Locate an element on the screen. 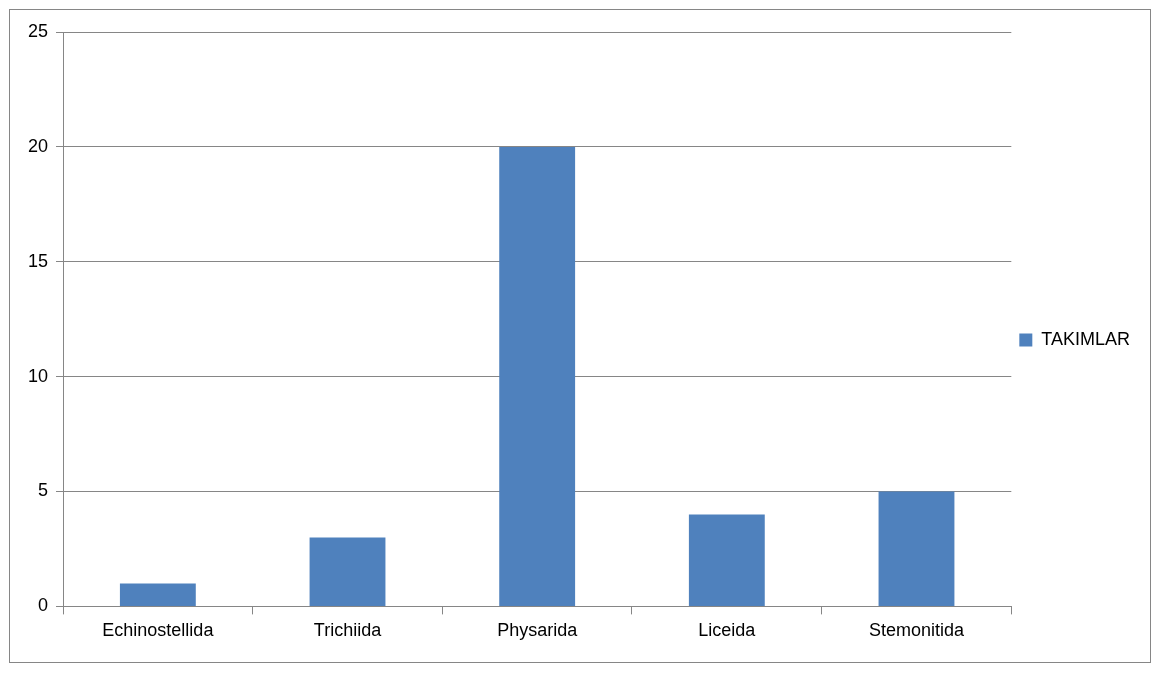 This screenshot has width=1162, height=675. y-tick-label: 20 is located at coordinates (38, 145).